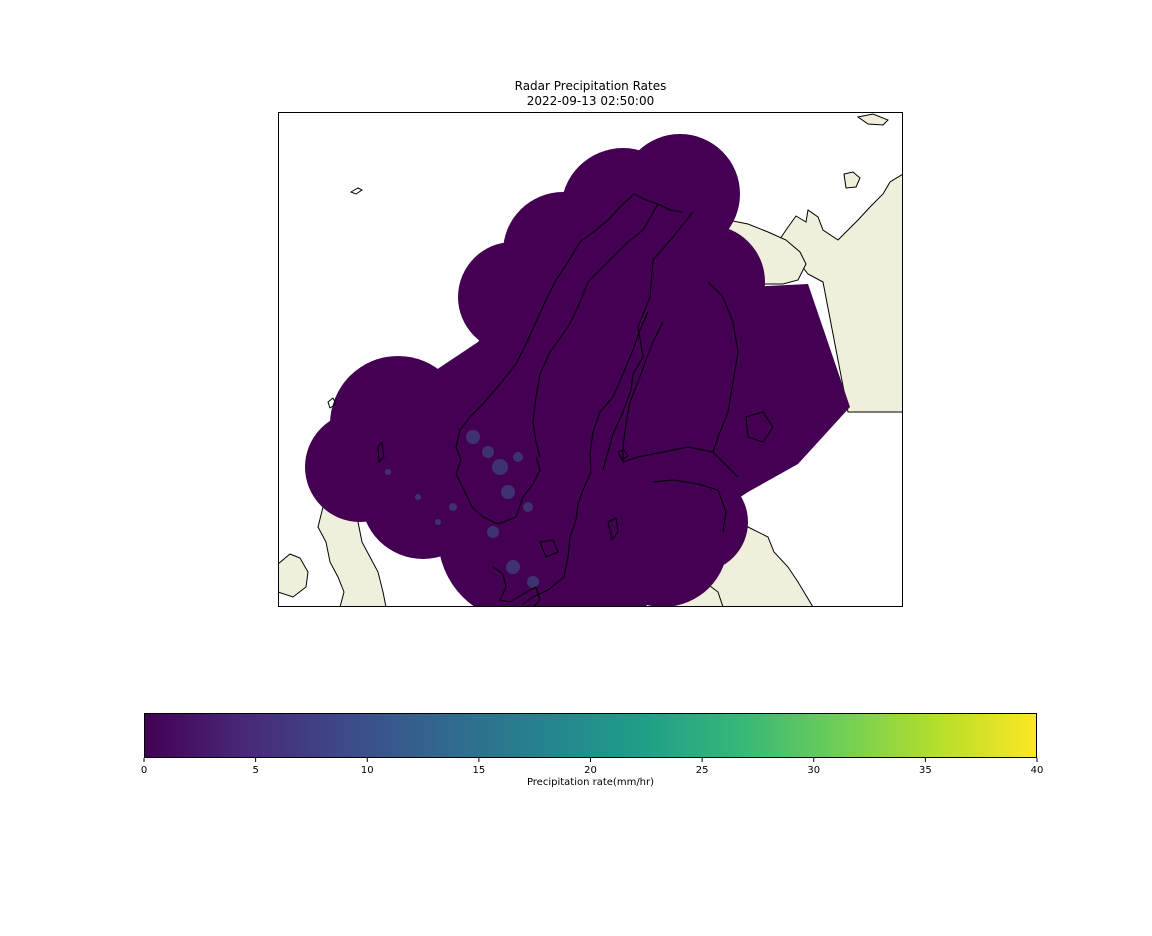 The image size is (1152, 936). What do you see at coordinates (689, 506) in the screenshot?
I see `gulf-of-finland-south` at bounding box center [689, 506].